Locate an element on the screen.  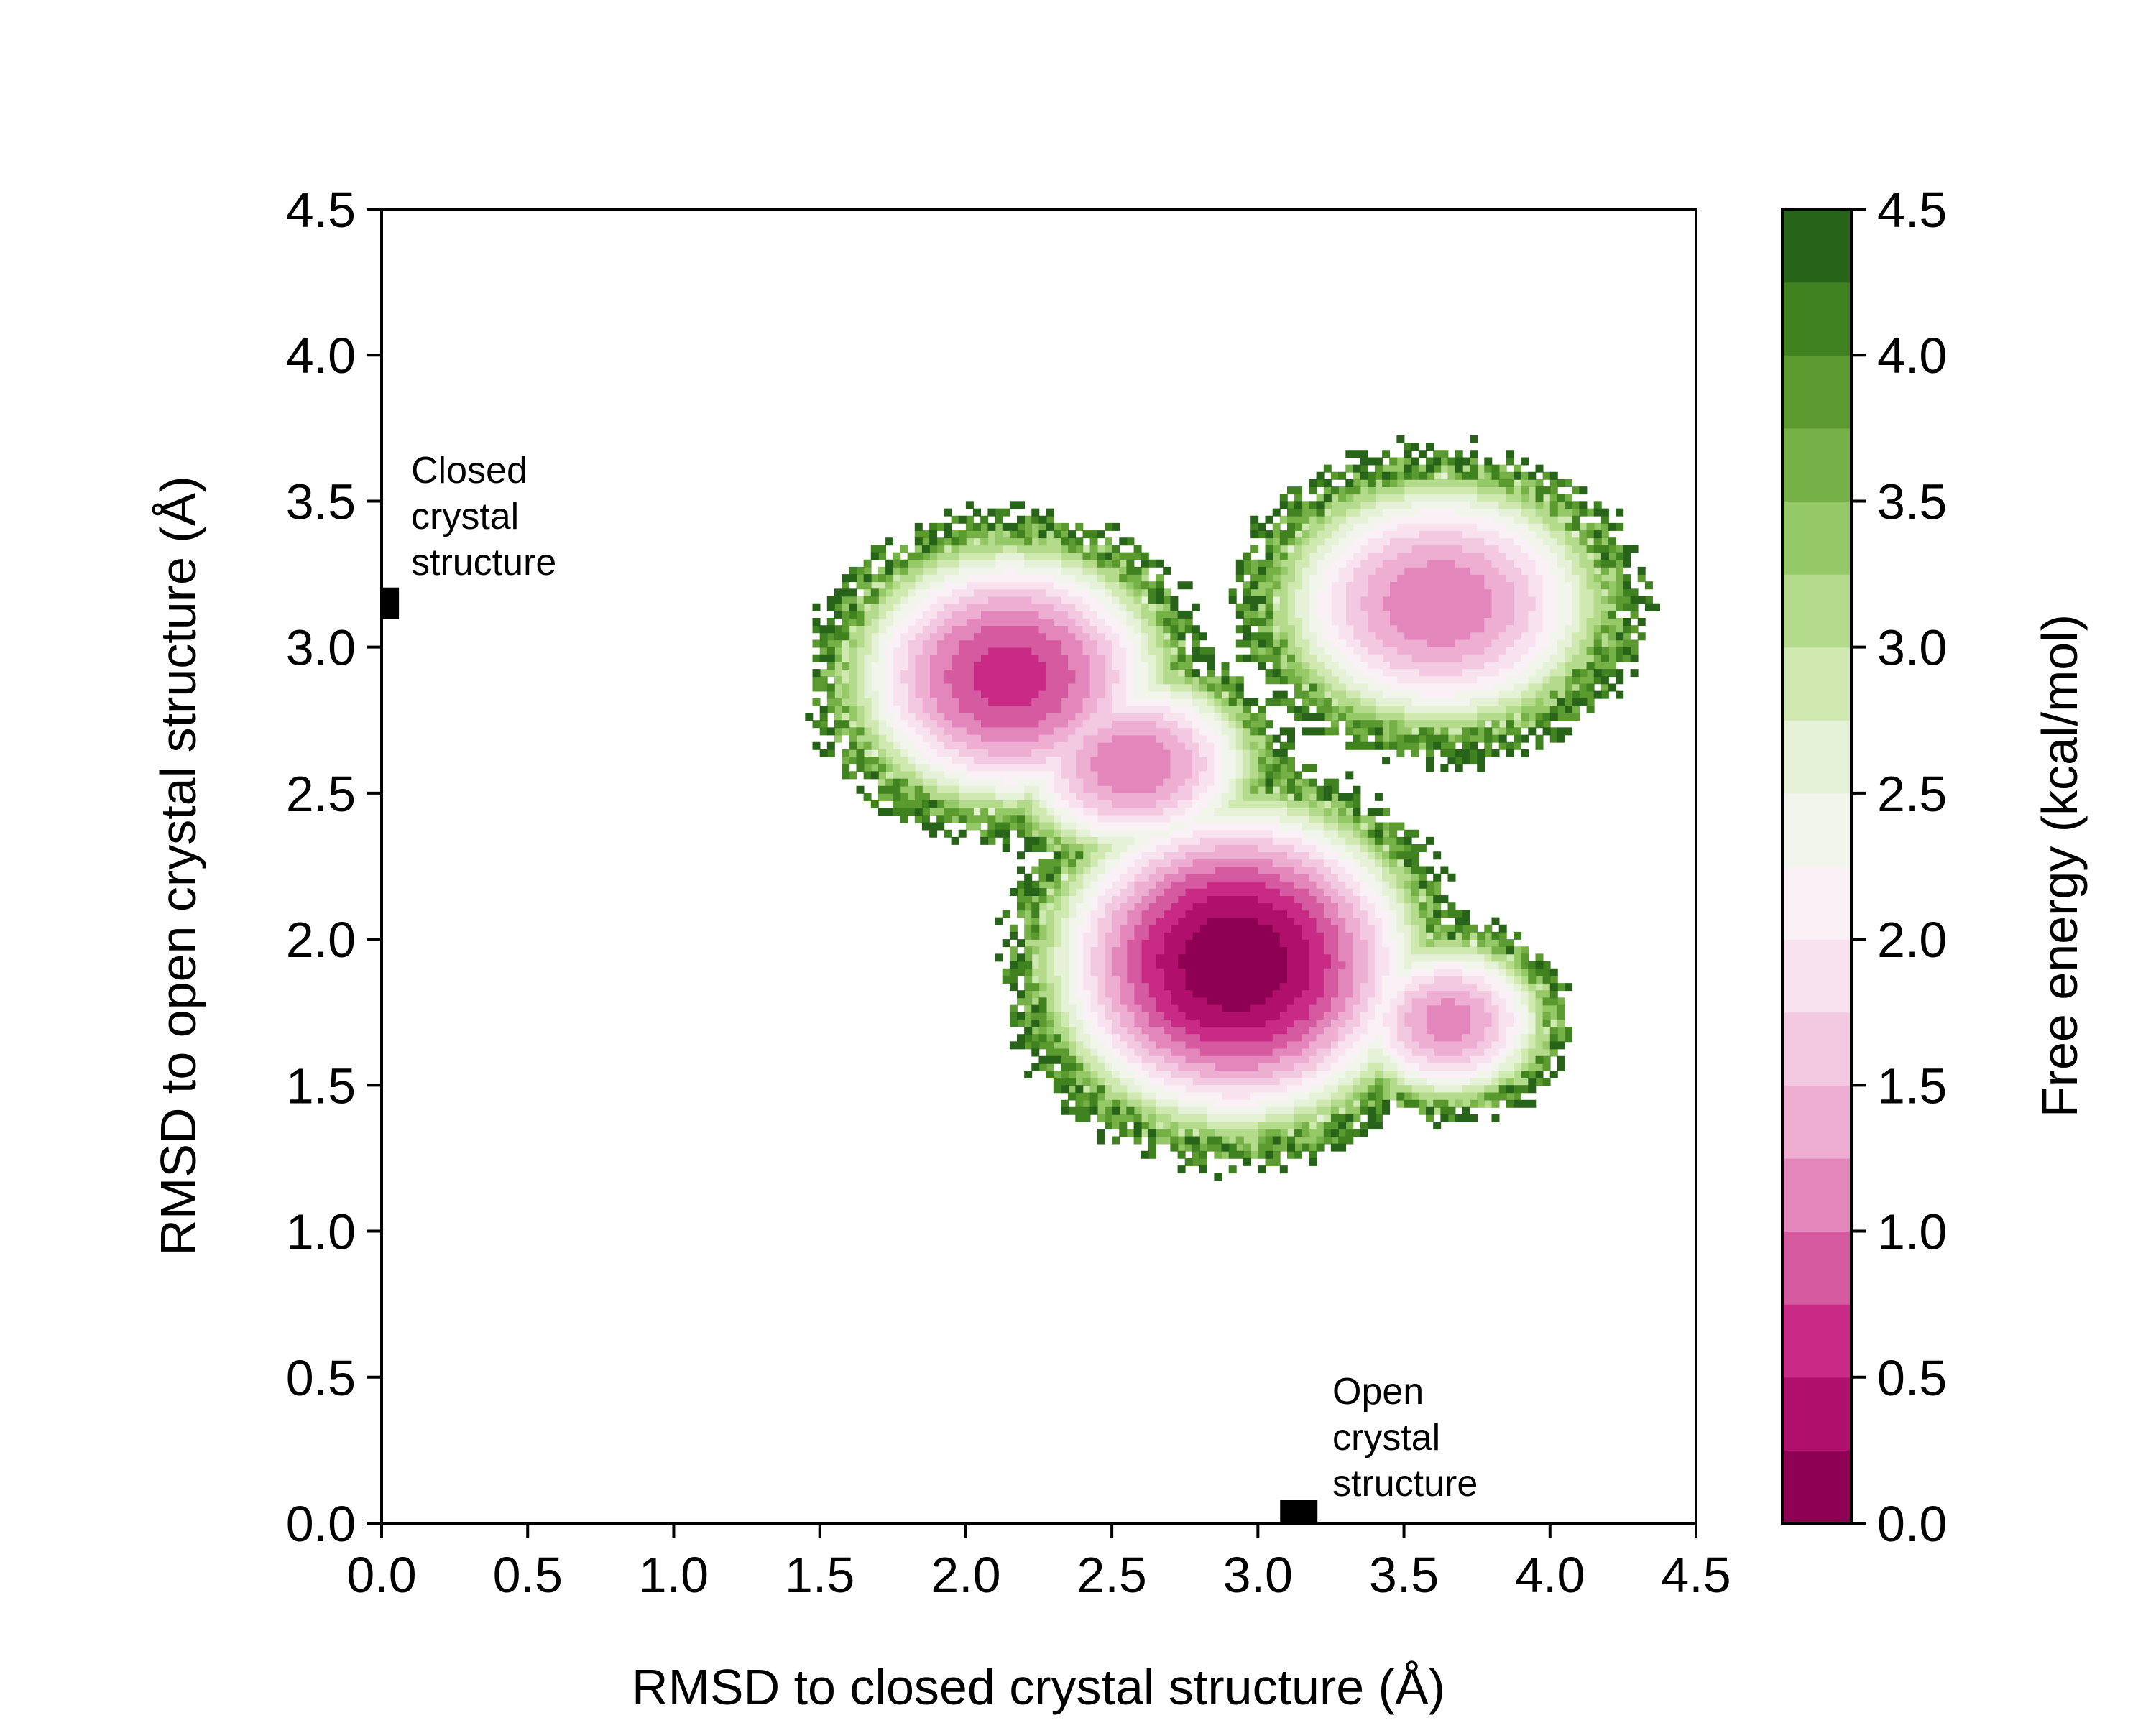
x-tick-label: 4.5 is located at coordinates (1696, 1575).